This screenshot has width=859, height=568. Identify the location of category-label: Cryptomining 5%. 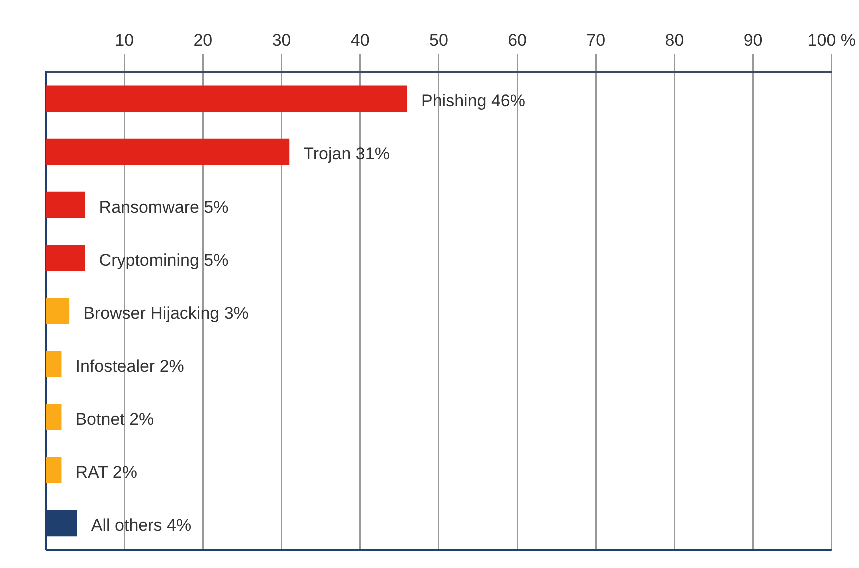
(164, 260).